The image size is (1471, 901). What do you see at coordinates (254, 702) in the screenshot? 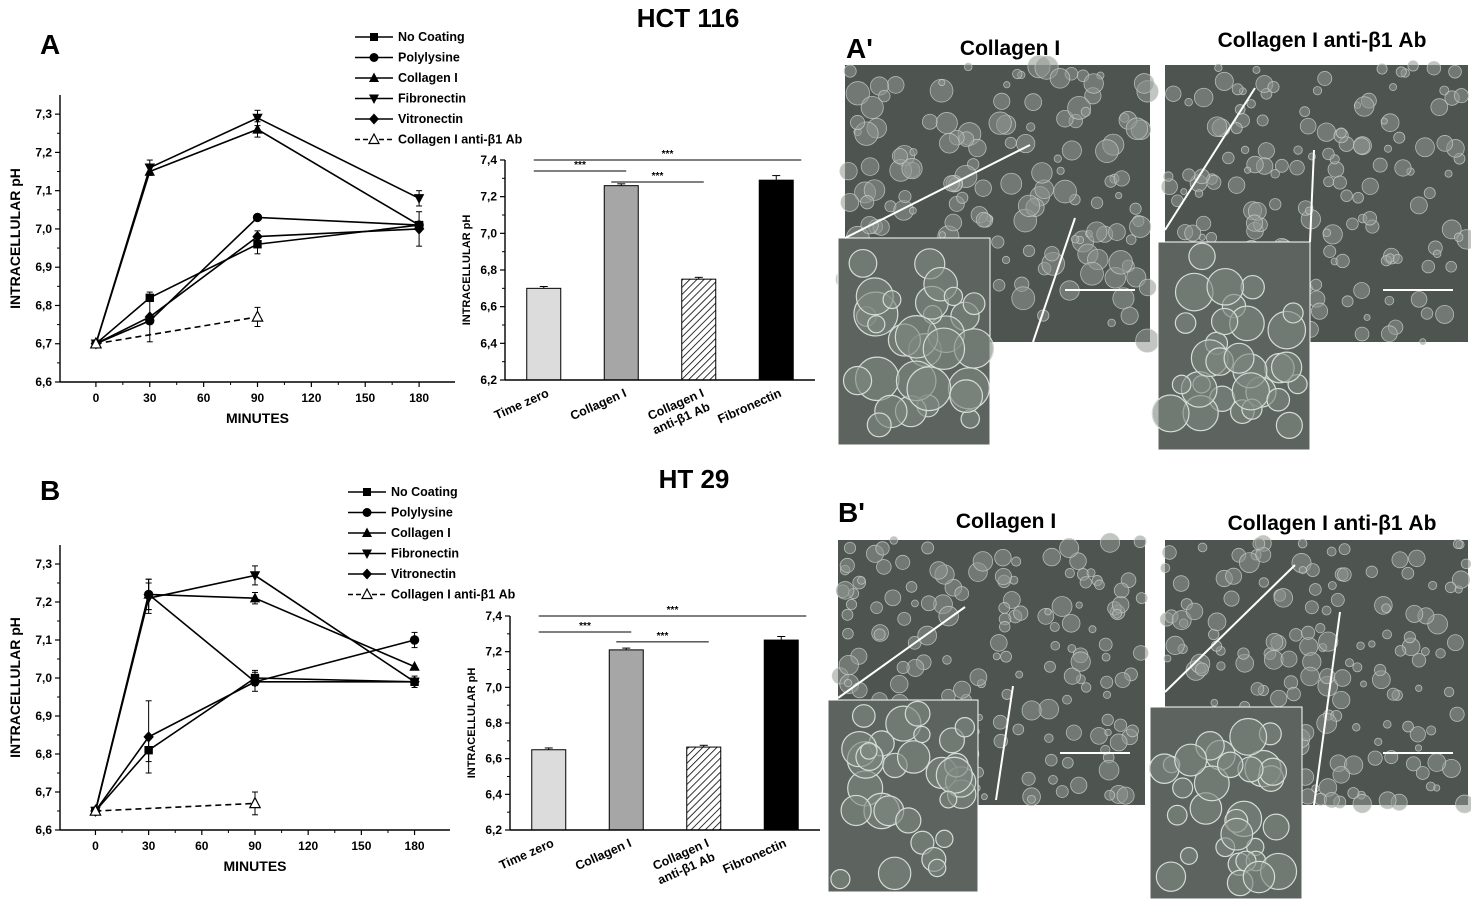
I see `series-line-collagen_i` at bounding box center [254, 702].